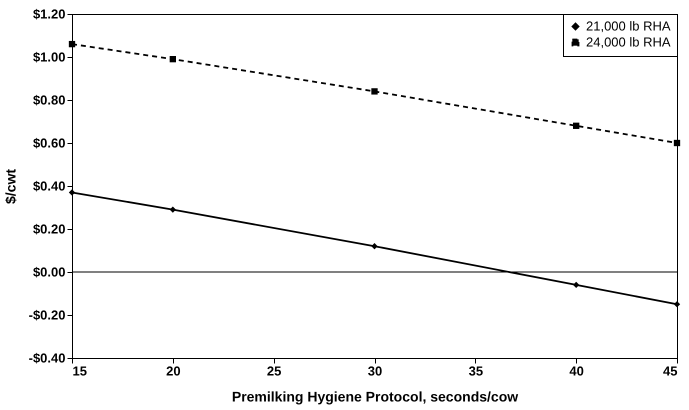  What do you see at coordinates (173, 371) in the screenshot?
I see `x-tick-label: 20` at bounding box center [173, 371].